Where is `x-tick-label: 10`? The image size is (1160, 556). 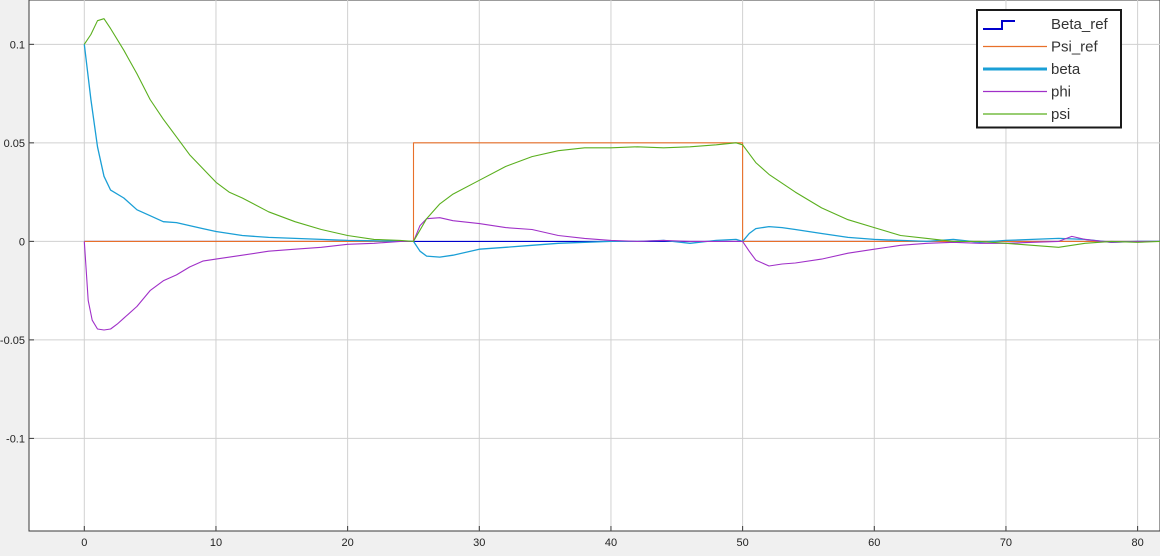
x-tick-label: 10 is located at coordinates (216, 543).